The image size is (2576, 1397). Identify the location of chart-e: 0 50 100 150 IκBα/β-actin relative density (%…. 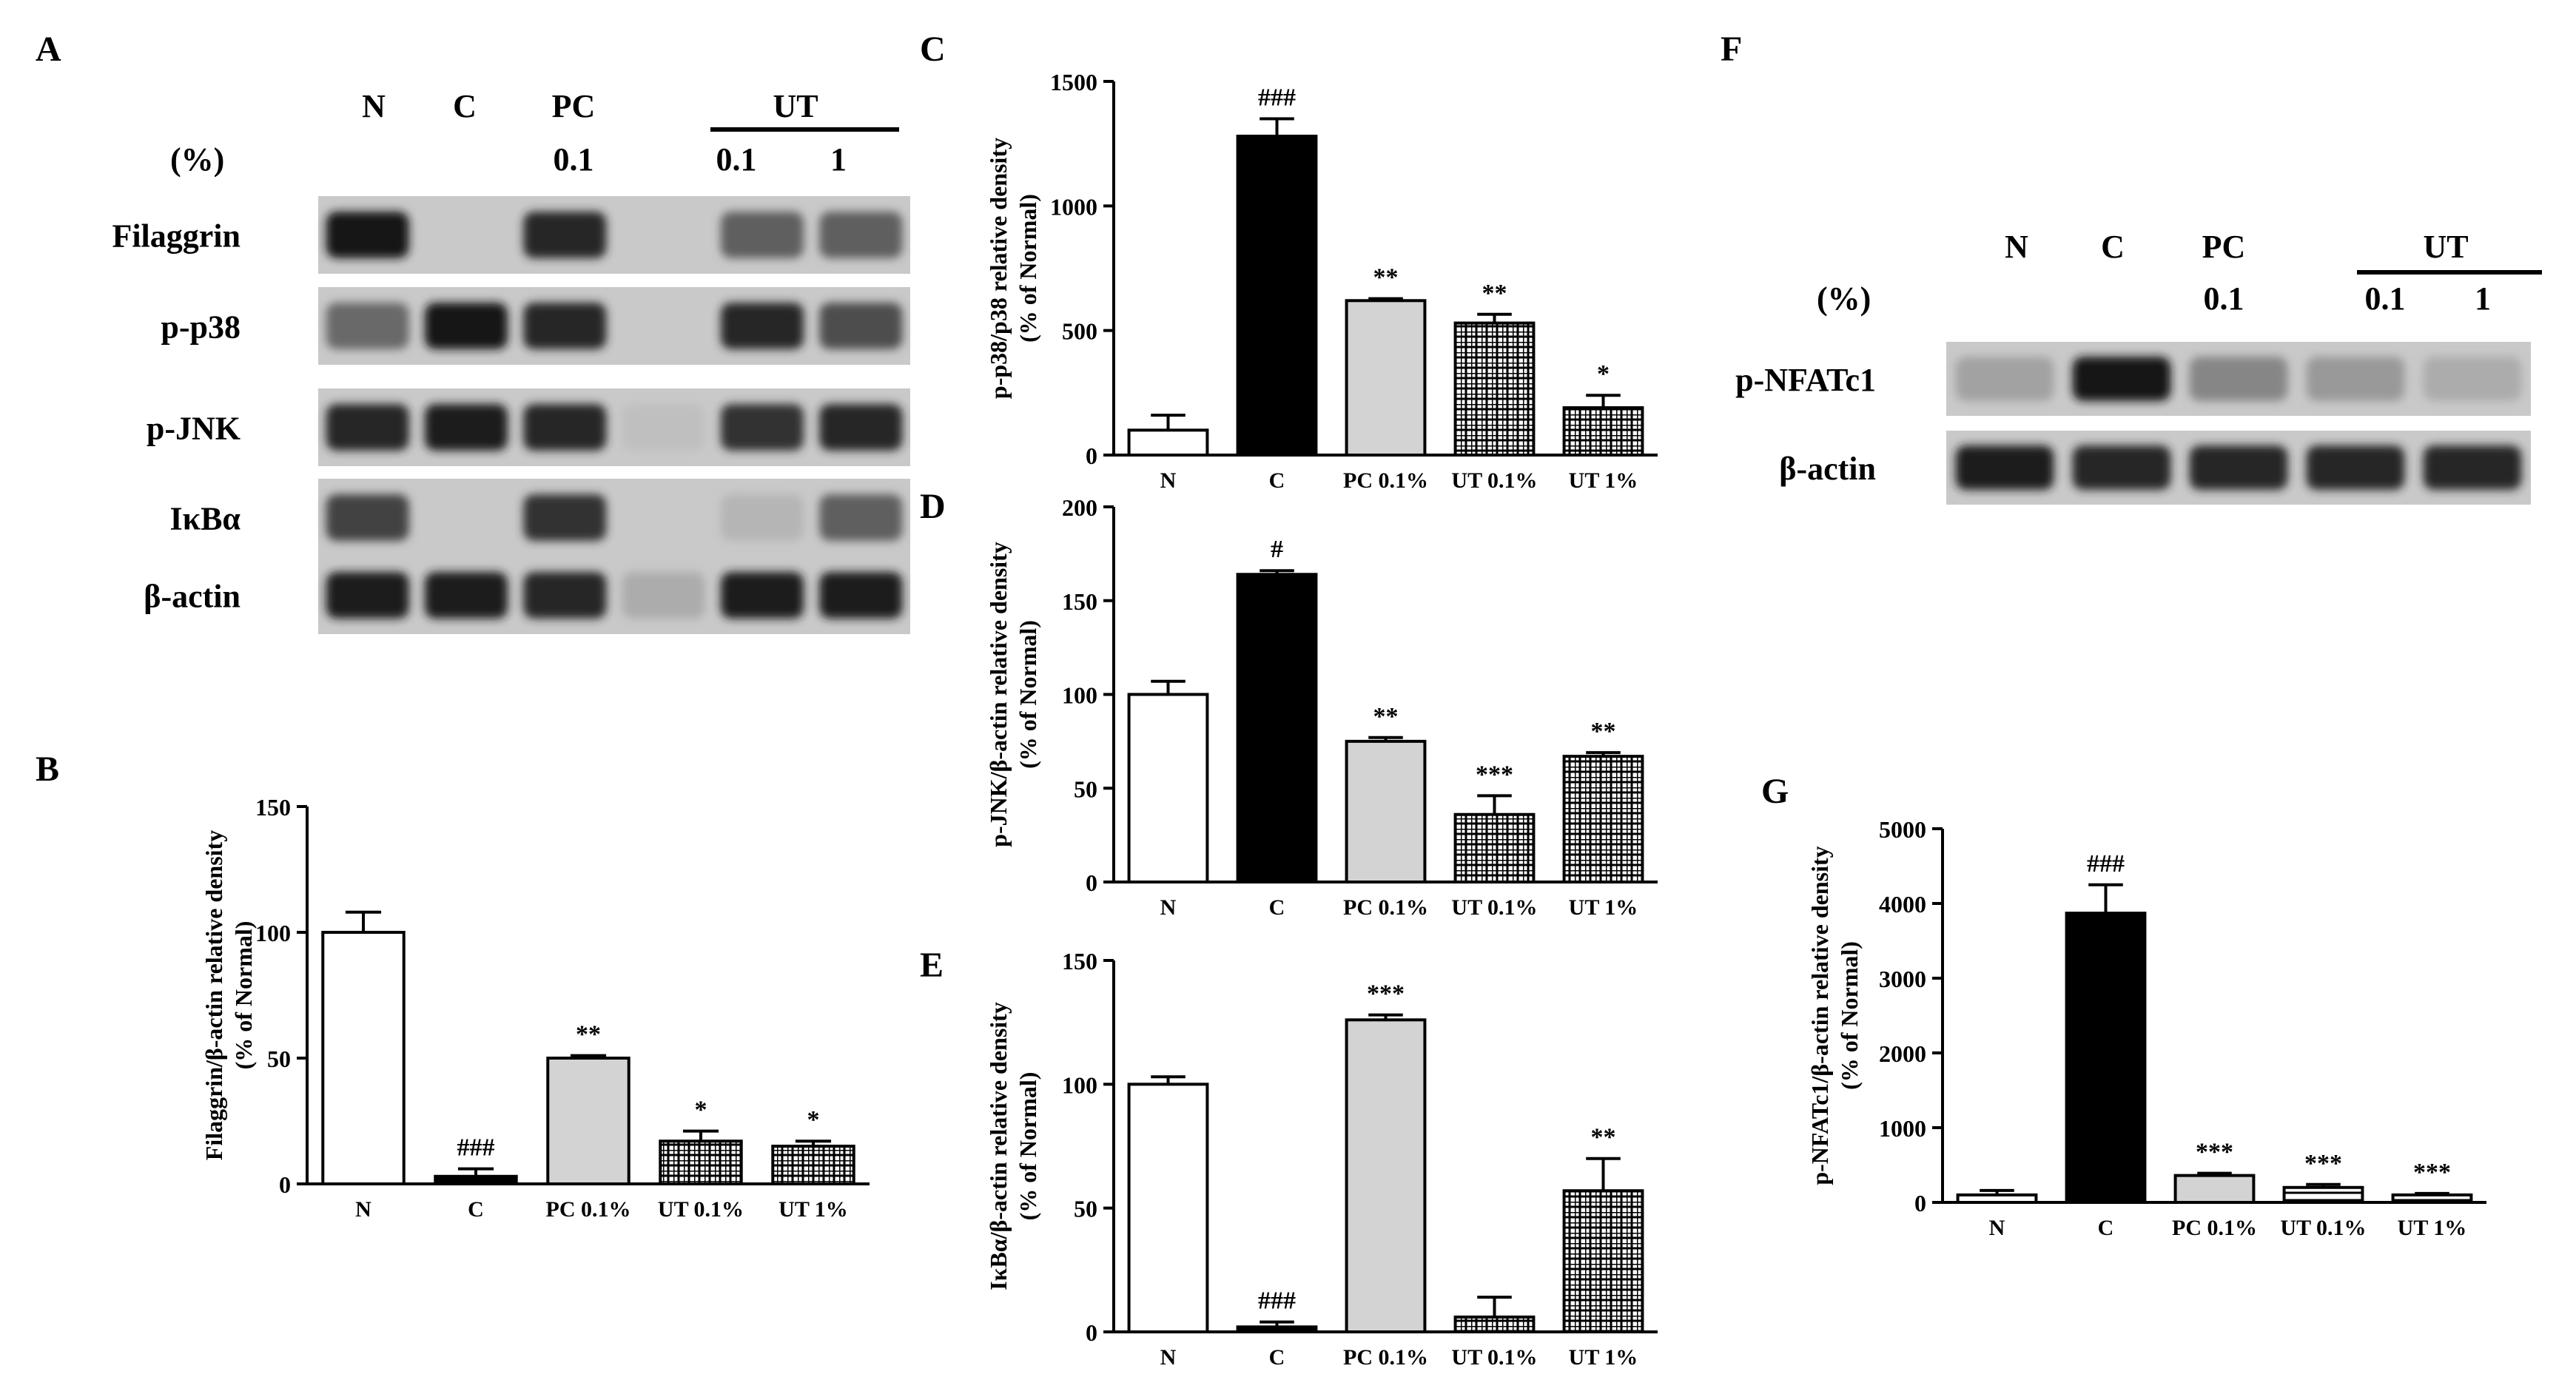
(1321, 1159).